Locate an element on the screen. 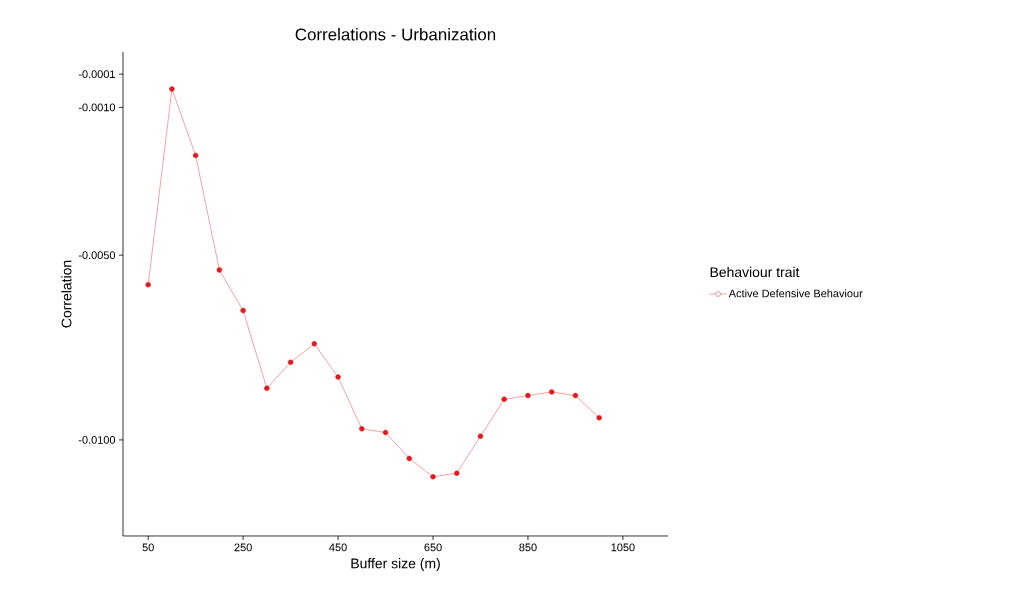 This screenshot has width=1021, height=602. legend-label: Active Defensive Behaviour is located at coordinates (795, 293).